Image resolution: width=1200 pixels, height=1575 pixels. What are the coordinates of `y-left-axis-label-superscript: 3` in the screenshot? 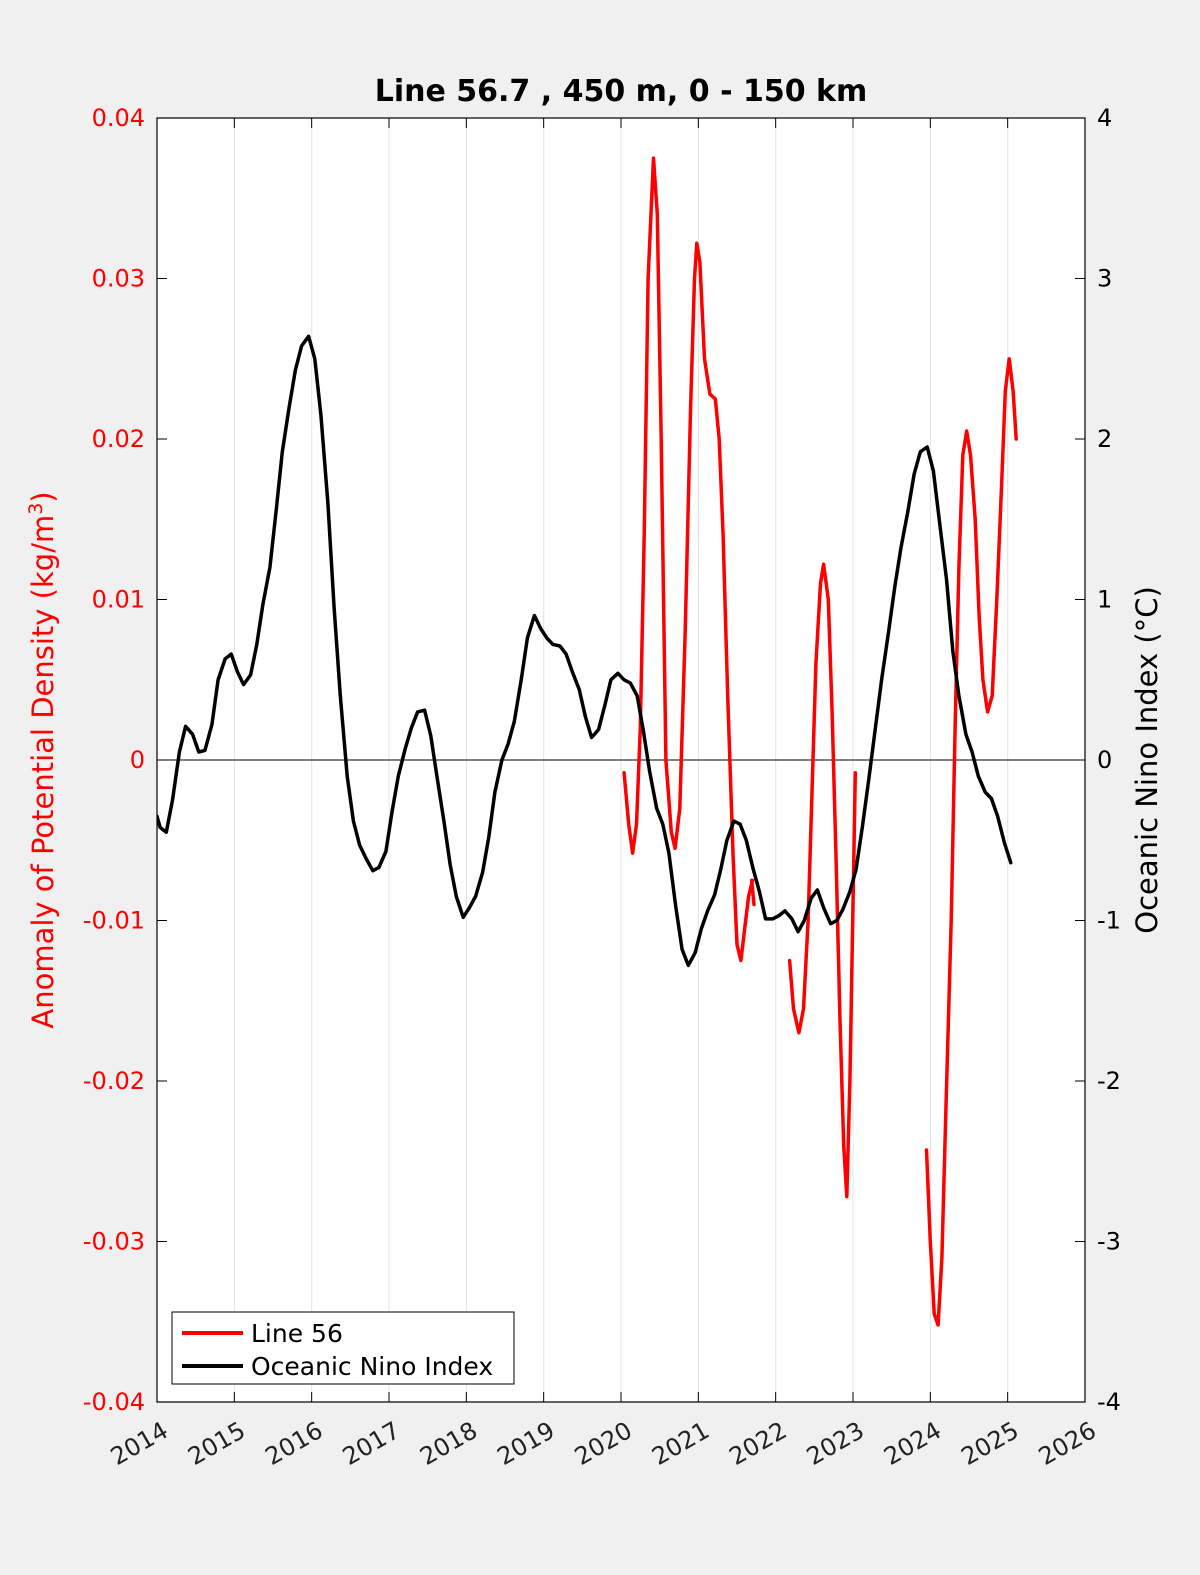 It's located at (36, 509).